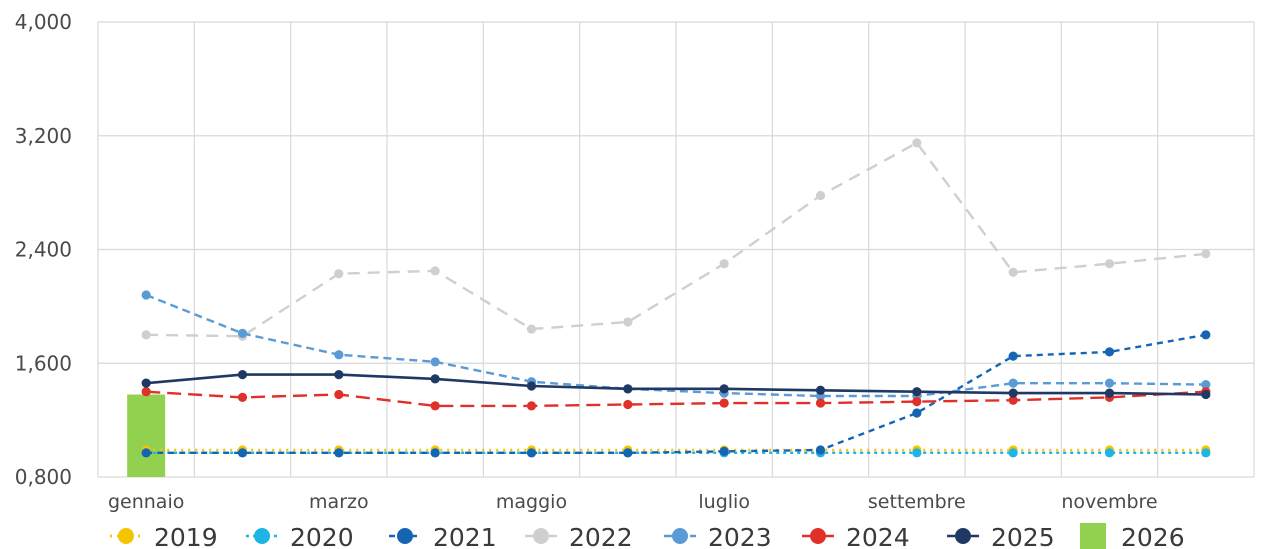 This screenshot has height=549, width=1264. I want to click on legend-label-2026: 2026, so click(1153, 536).